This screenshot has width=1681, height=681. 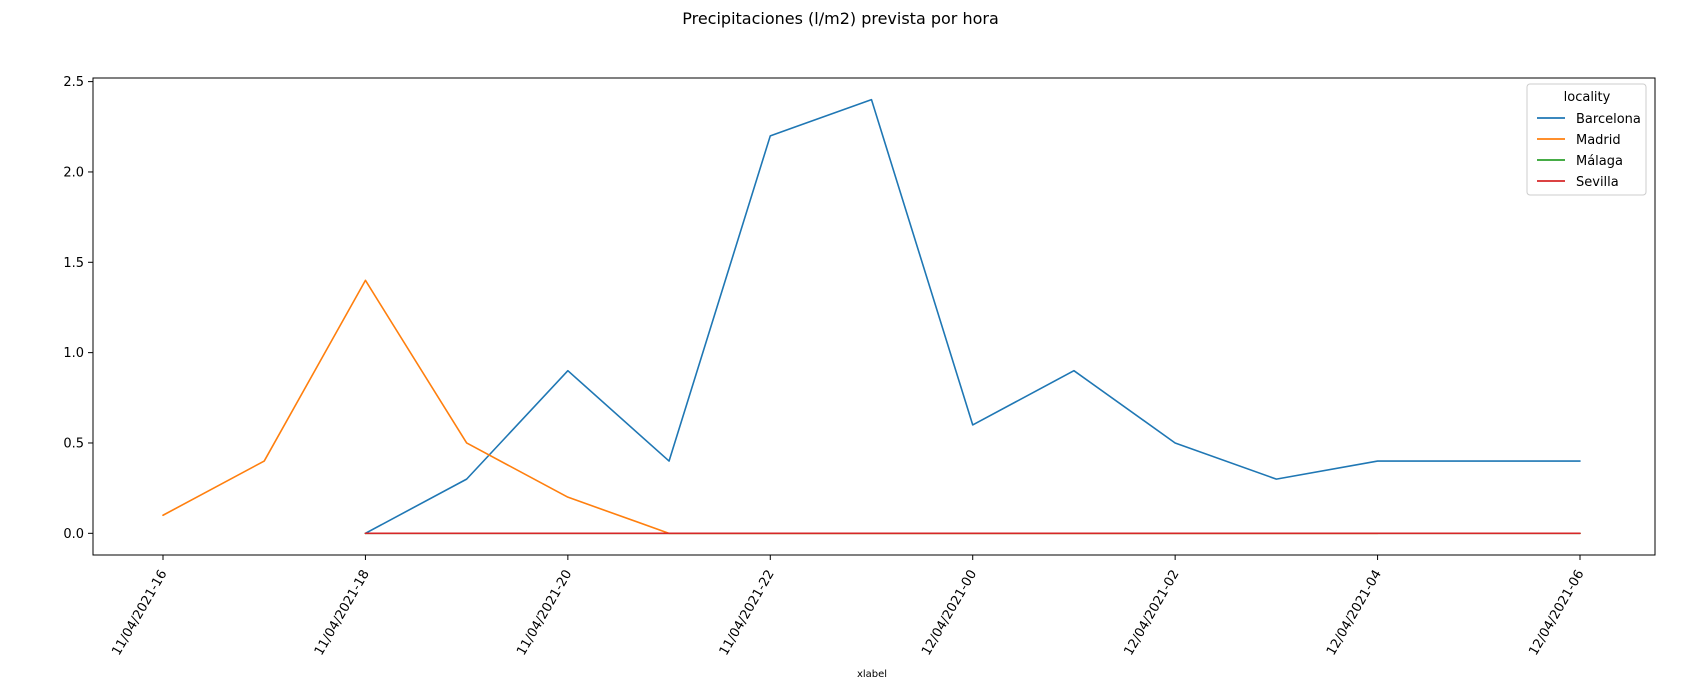 What do you see at coordinates (73, 263) in the screenshot?
I see `y-tick-label: 1.5` at bounding box center [73, 263].